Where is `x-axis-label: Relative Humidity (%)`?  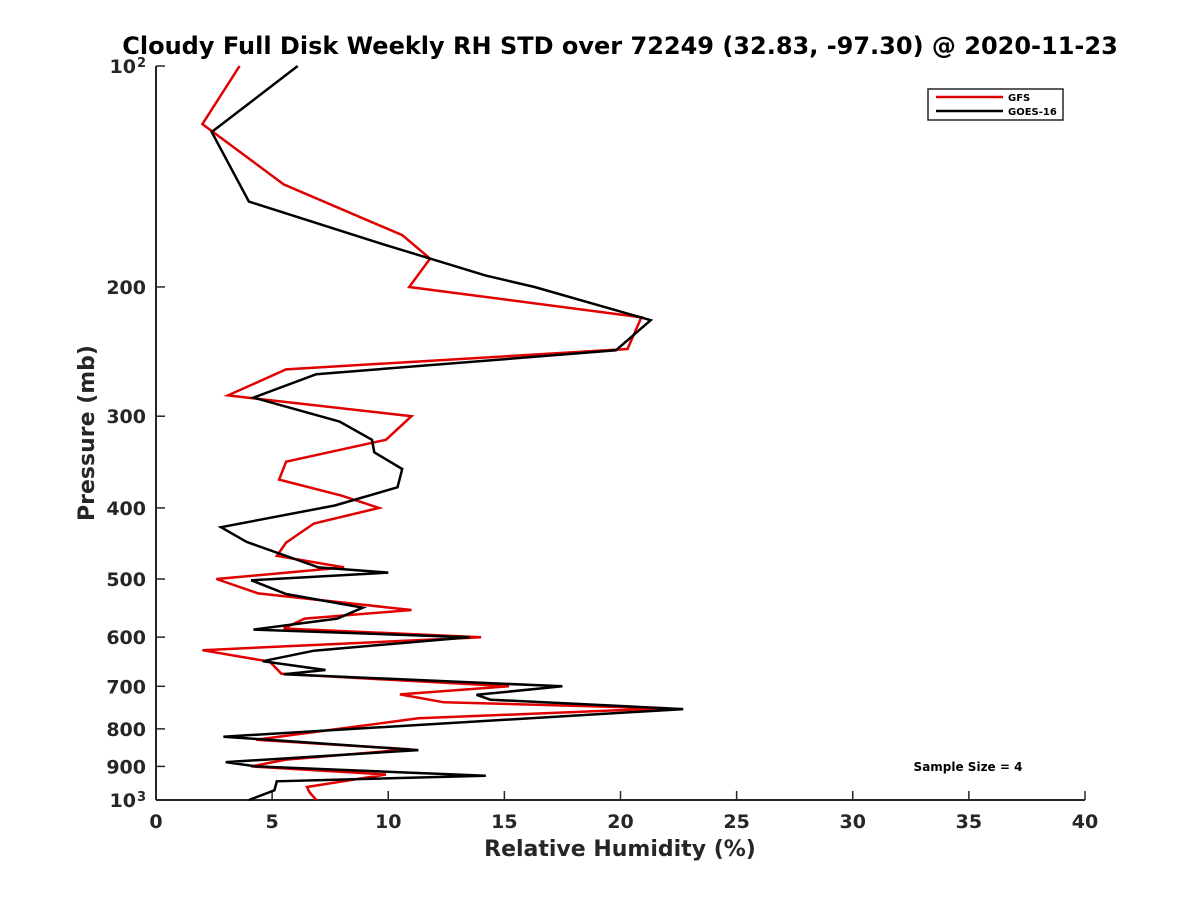 x-axis-label: Relative Humidity (%) is located at coordinates (620, 849).